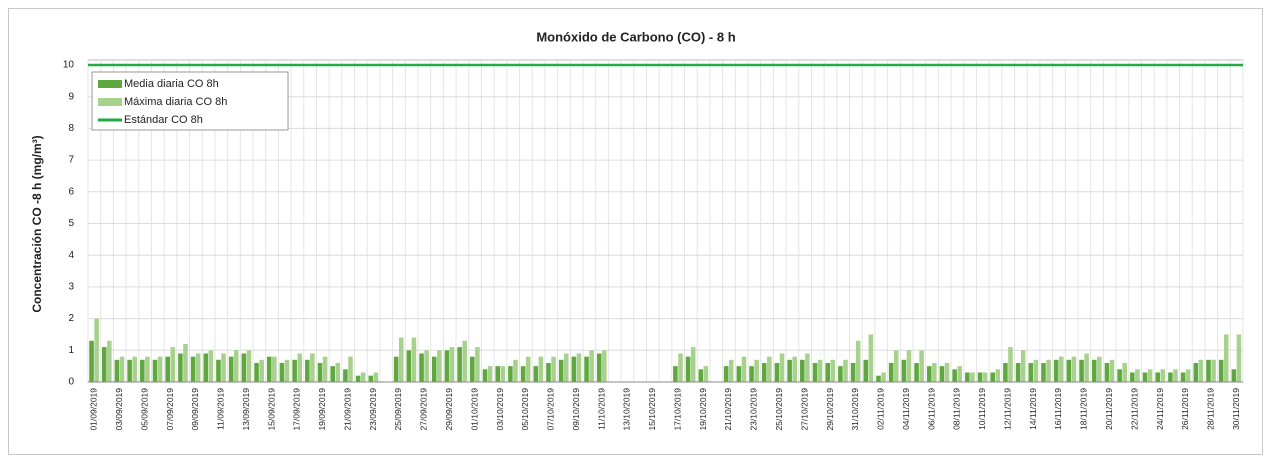 The image size is (1272, 463). What do you see at coordinates (1084, 409) in the screenshot?
I see `x-tick-label: 18/11/2019` at bounding box center [1084, 409].